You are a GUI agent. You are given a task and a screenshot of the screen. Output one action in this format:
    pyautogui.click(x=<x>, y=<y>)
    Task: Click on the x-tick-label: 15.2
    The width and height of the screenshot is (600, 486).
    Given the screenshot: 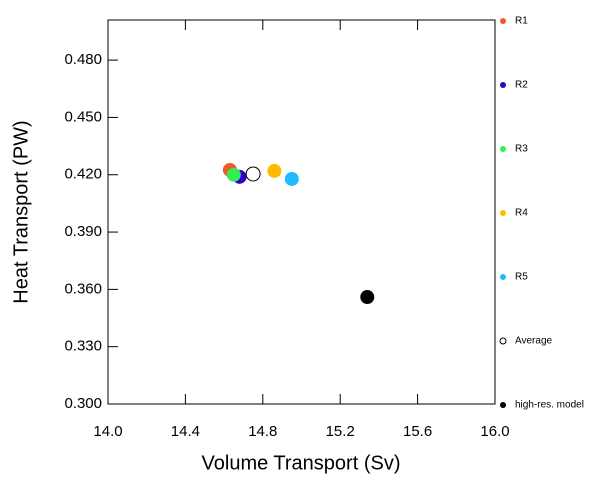 What is the action you would take?
    pyautogui.click(x=340, y=431)
    